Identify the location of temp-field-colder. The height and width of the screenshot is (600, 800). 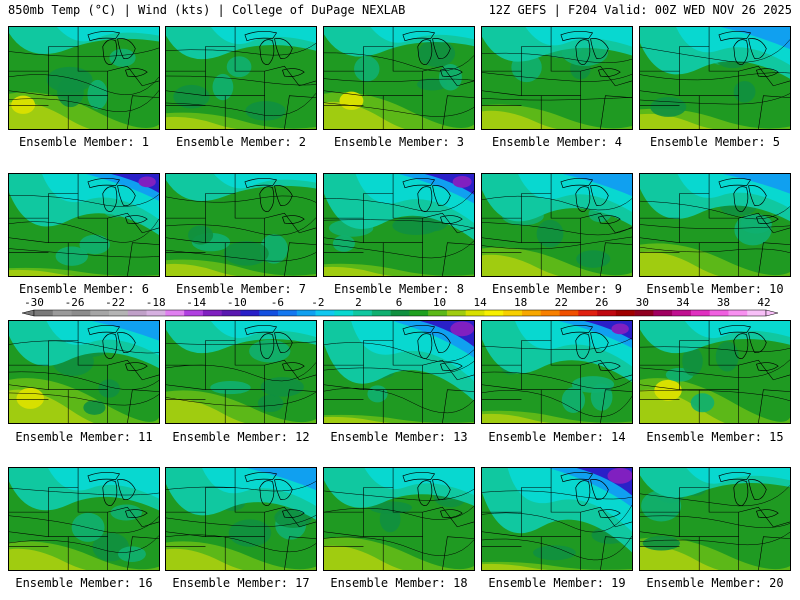
(755, 38).